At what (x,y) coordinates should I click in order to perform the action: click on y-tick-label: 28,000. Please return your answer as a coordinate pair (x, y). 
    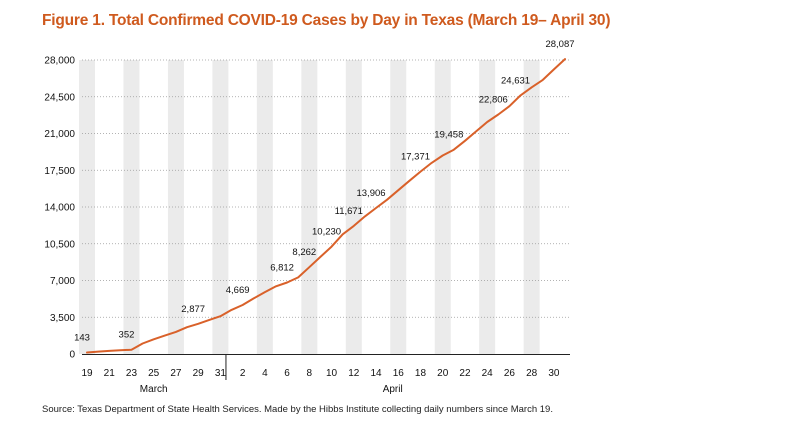
    Looking at the image, I should click on (59, 61).